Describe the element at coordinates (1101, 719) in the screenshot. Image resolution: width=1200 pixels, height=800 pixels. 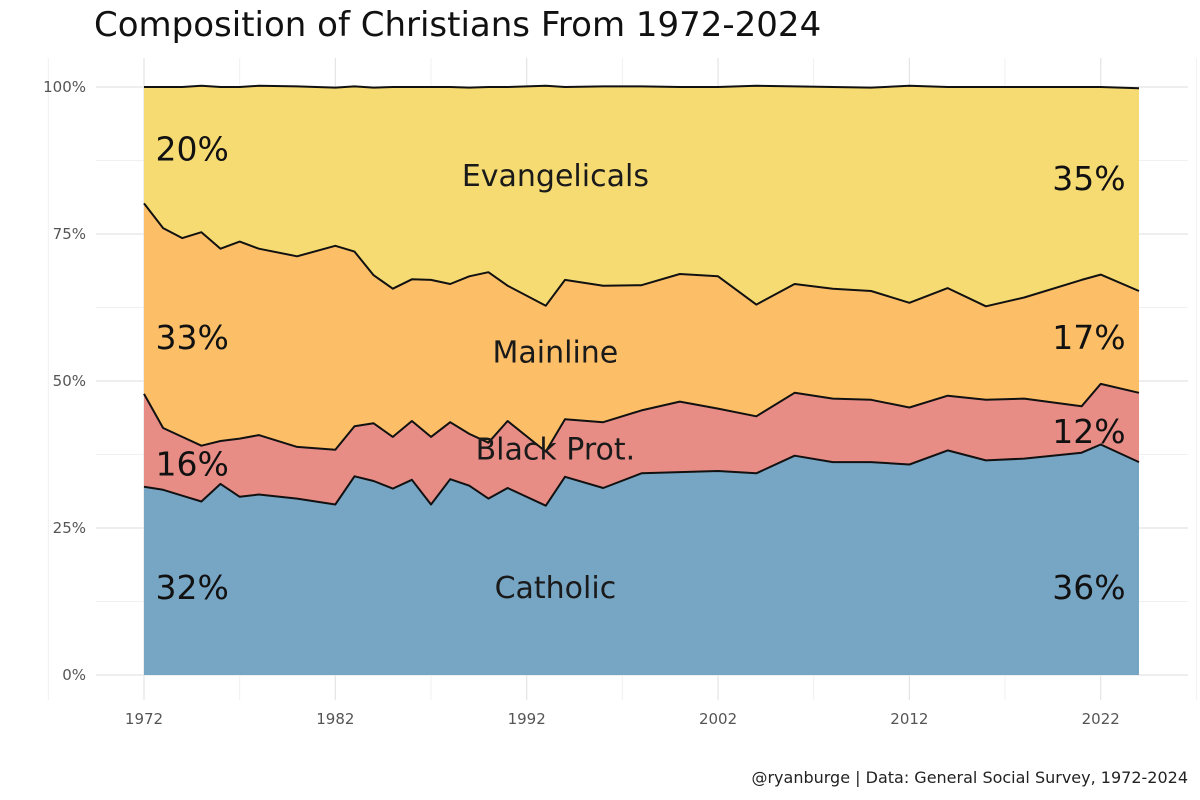
I see `x-tick-label: 2022` at that location.